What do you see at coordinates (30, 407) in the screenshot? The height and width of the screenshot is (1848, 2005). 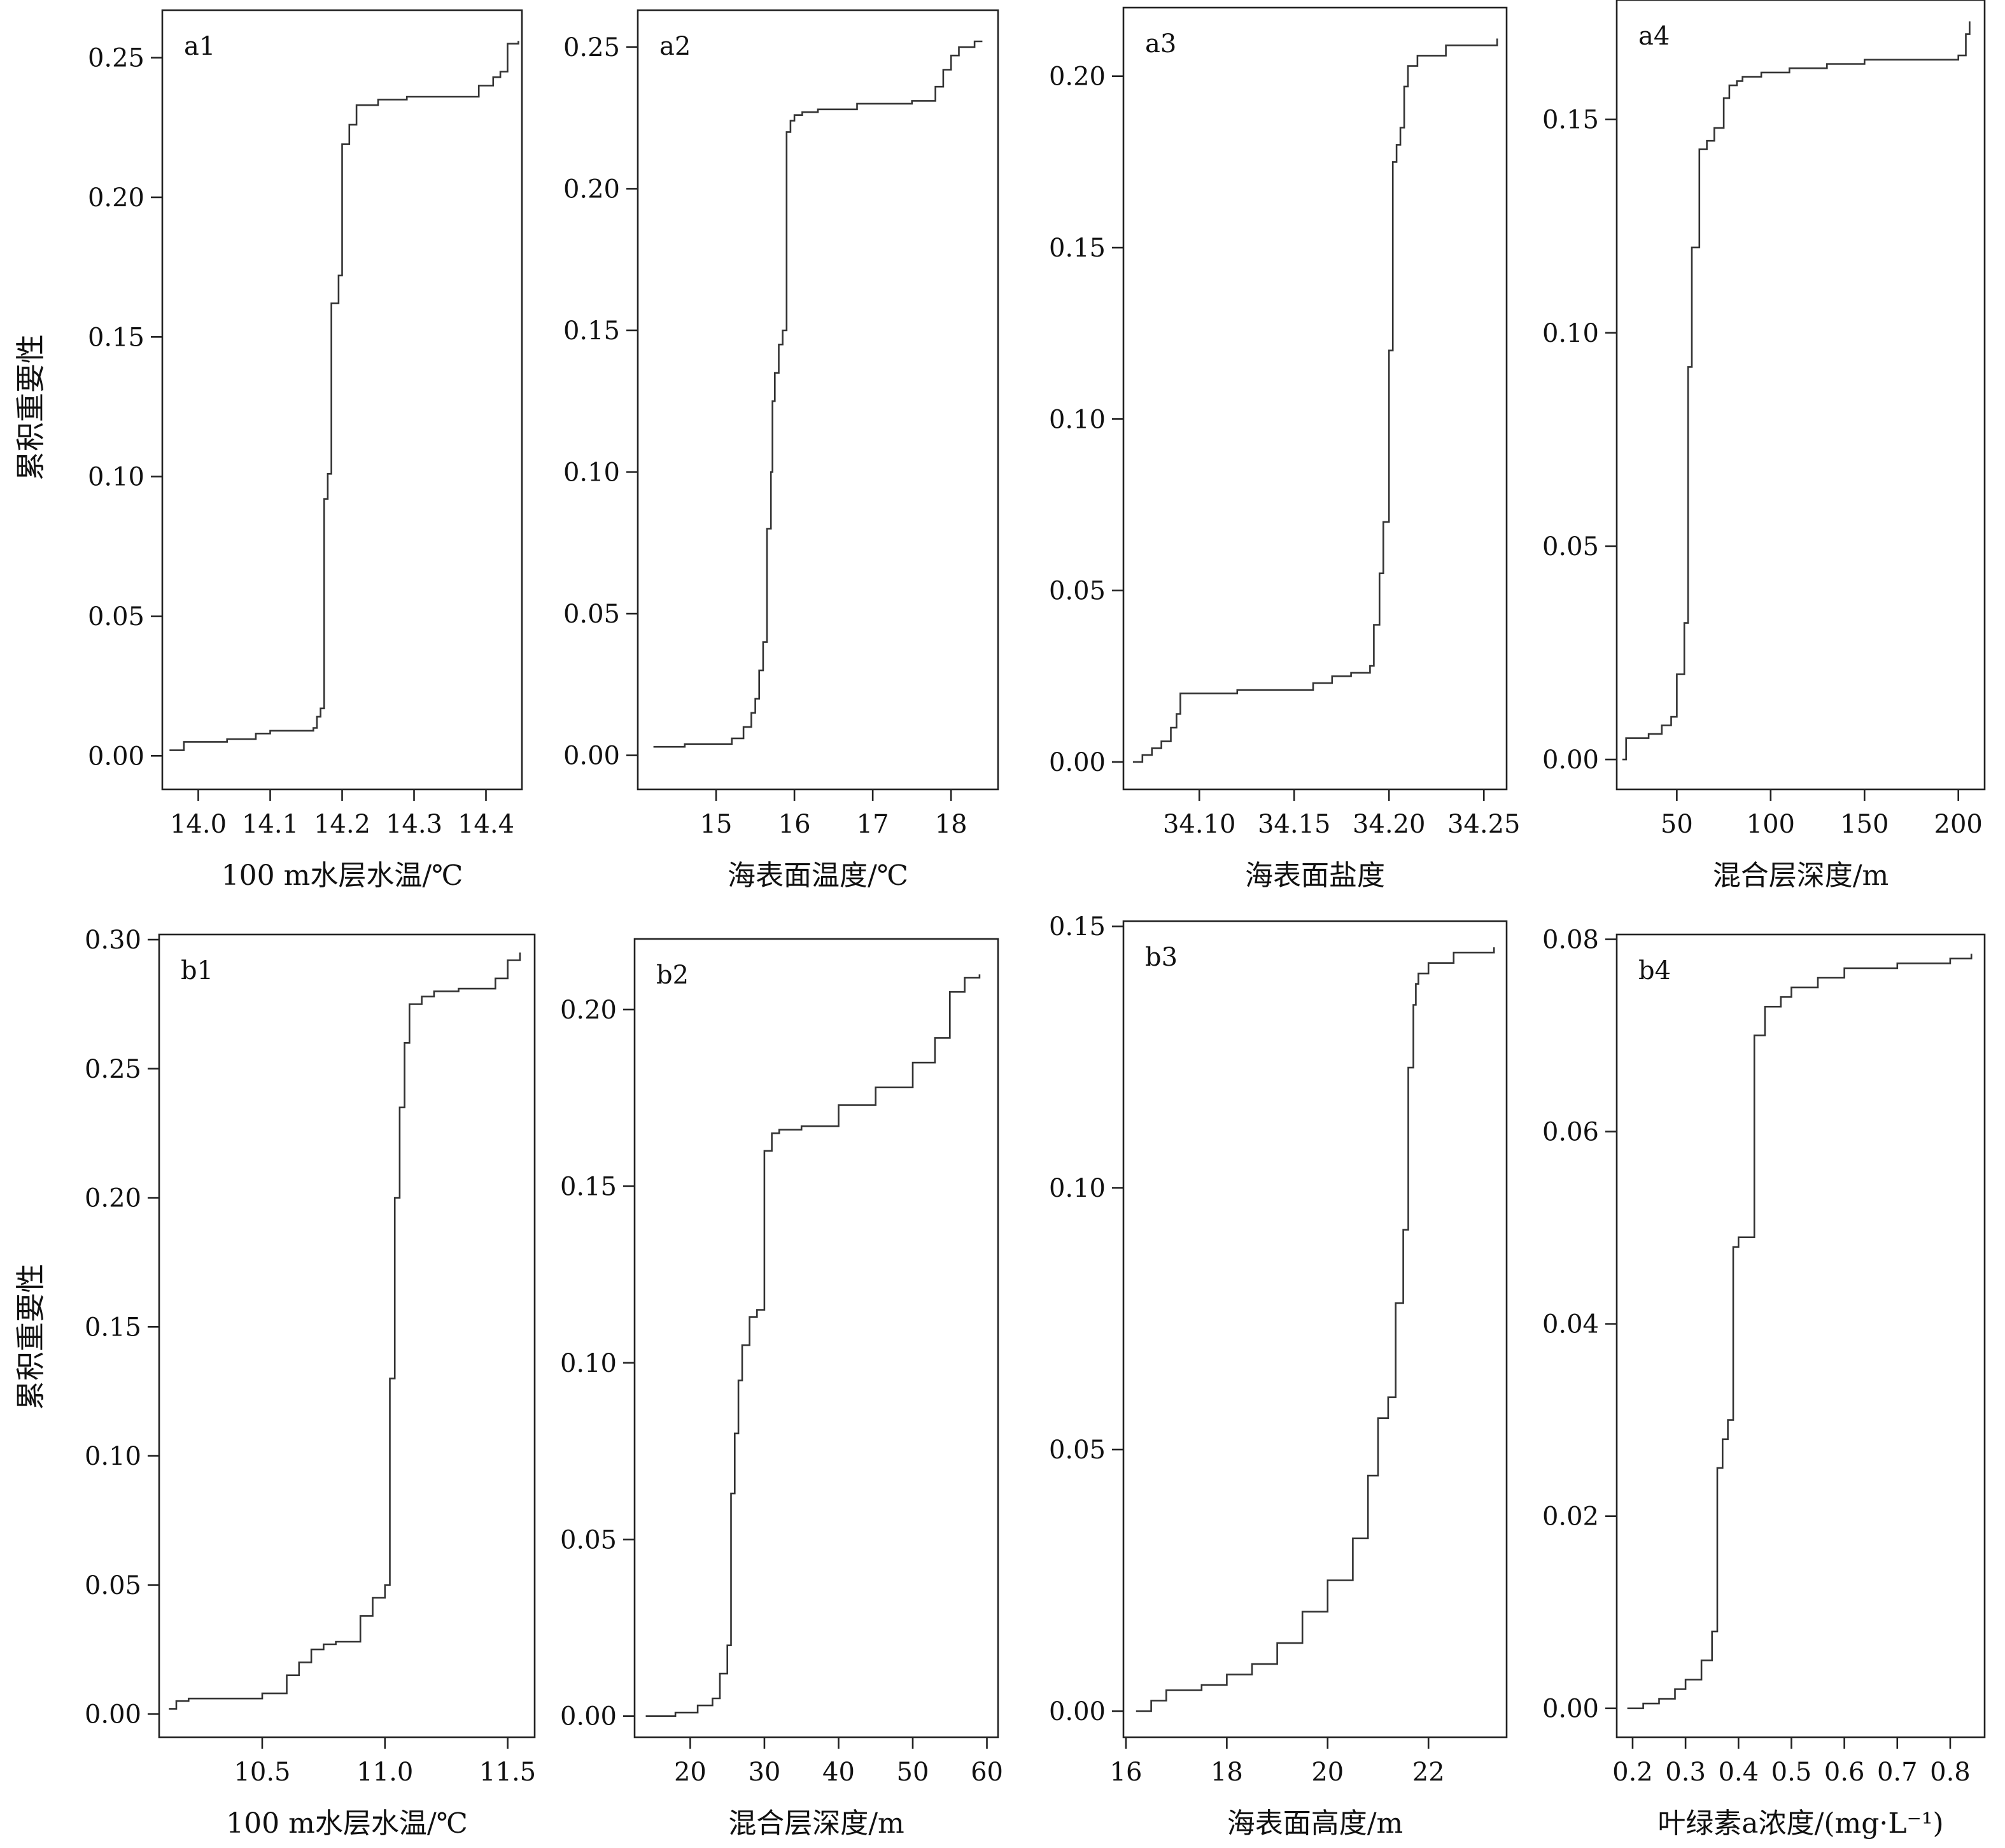 I see `y-axis-title-top: 累积重要性` at bounding box center [30, 407].